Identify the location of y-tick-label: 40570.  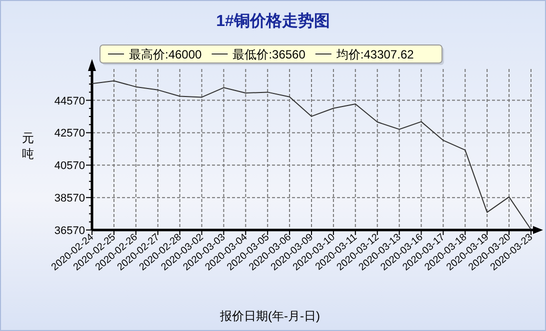
(69, 166).